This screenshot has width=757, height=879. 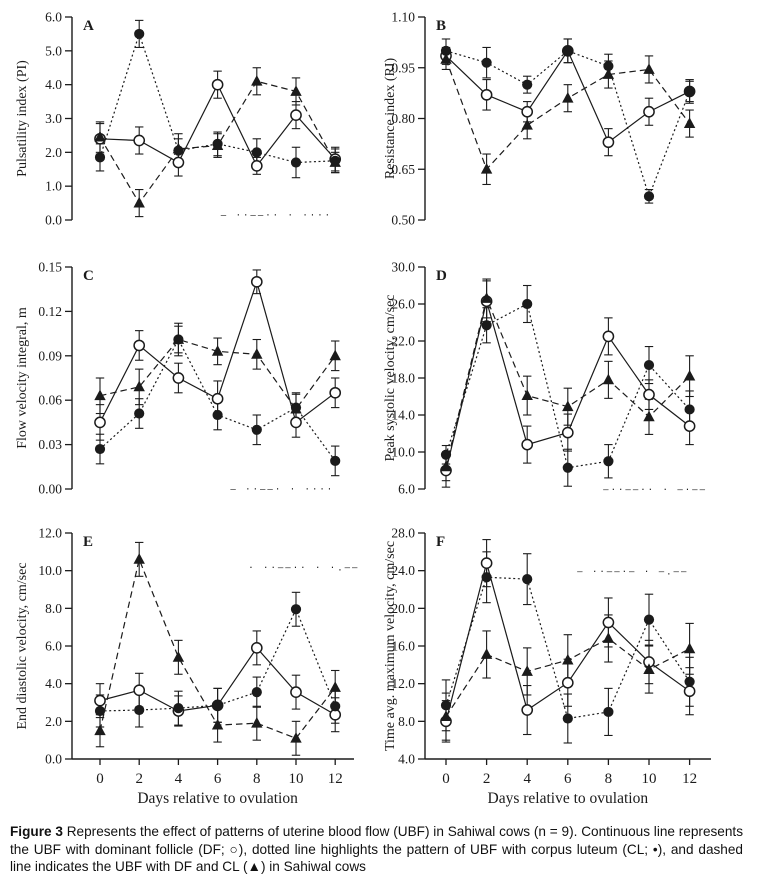 I want to click on svg-text:Time avg. maximum velocity, cm: Time avg. maximum velocity, cm/sec, so click(x=390, y=646).